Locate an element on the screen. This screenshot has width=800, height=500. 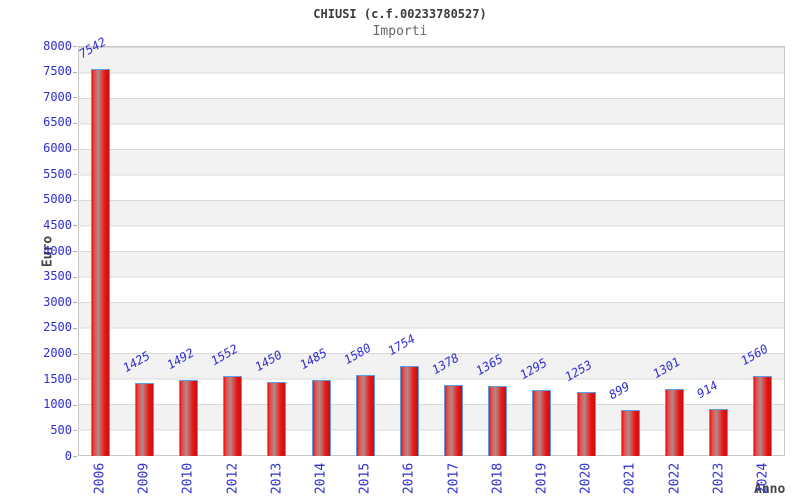
bar-2022 is located at coordinates (675, 422).